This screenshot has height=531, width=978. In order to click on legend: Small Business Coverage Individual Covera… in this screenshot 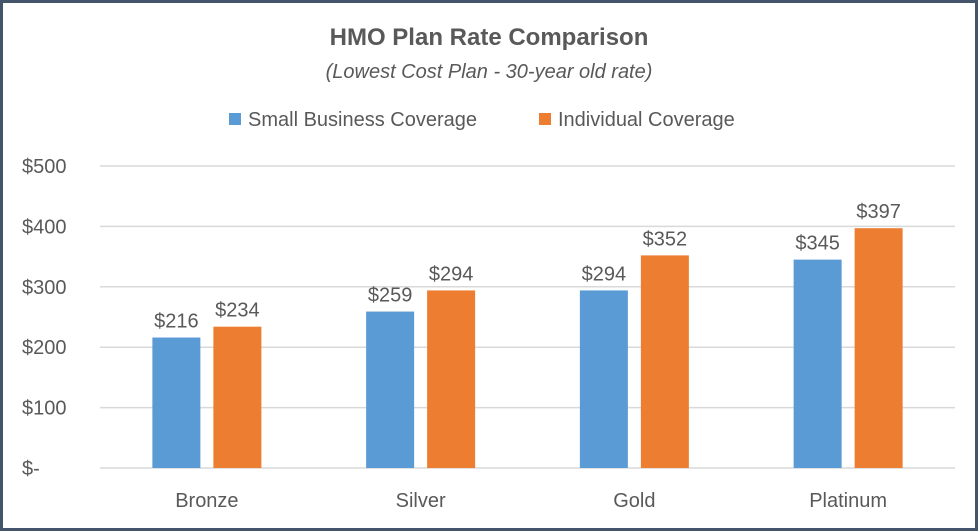, I will do `click(482, 120)`.